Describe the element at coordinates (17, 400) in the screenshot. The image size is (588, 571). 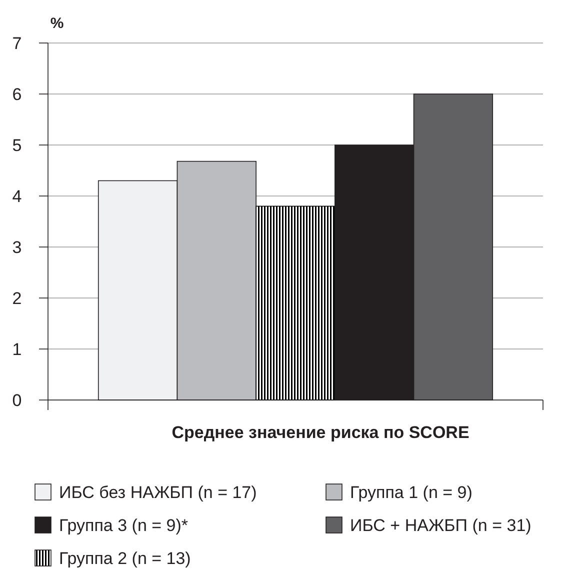
I see `y-tick-label: 0` at that location.